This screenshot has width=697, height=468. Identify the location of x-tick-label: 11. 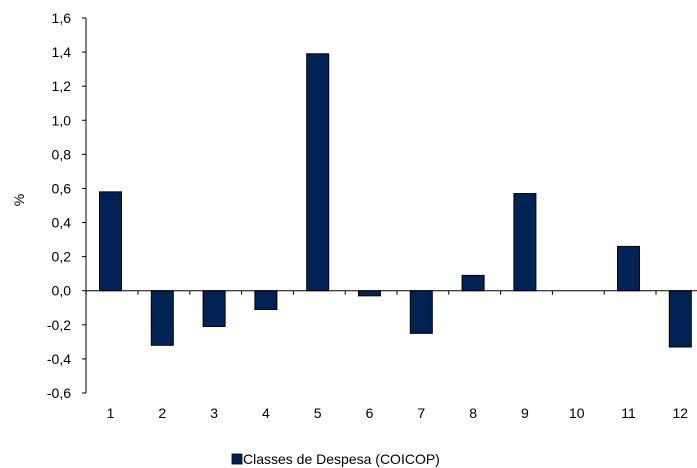
(628, 413).